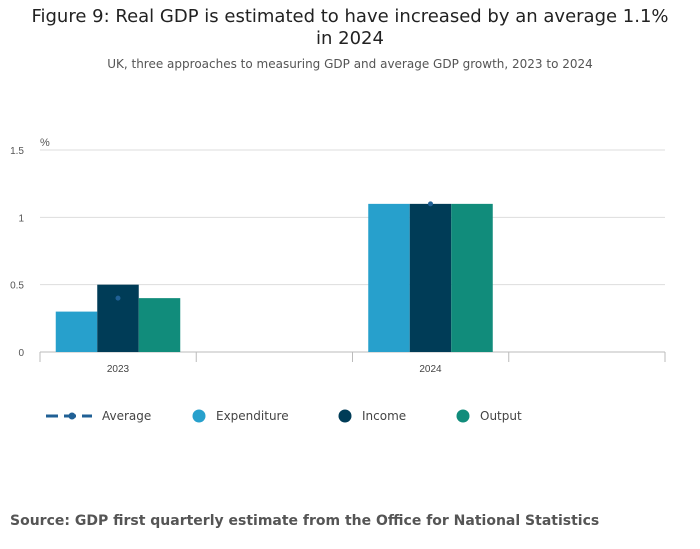  Describe the element at coordinates (69, 416) in the screenshot. I see `dash-dot-line-icon` at that location.